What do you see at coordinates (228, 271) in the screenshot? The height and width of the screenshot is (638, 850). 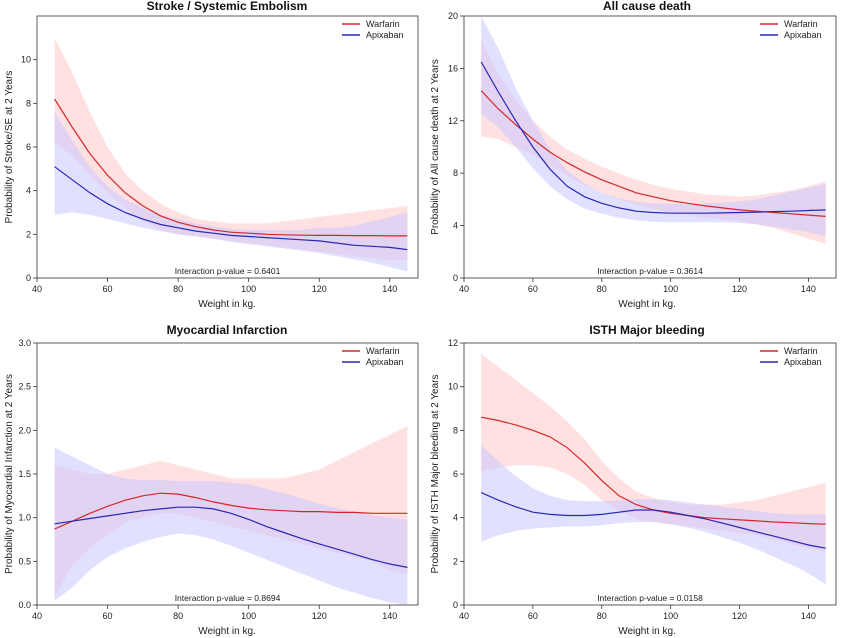 I see `interaction-p-value: Interaction p-value = 0.6401` at bounding box center [228, 271].